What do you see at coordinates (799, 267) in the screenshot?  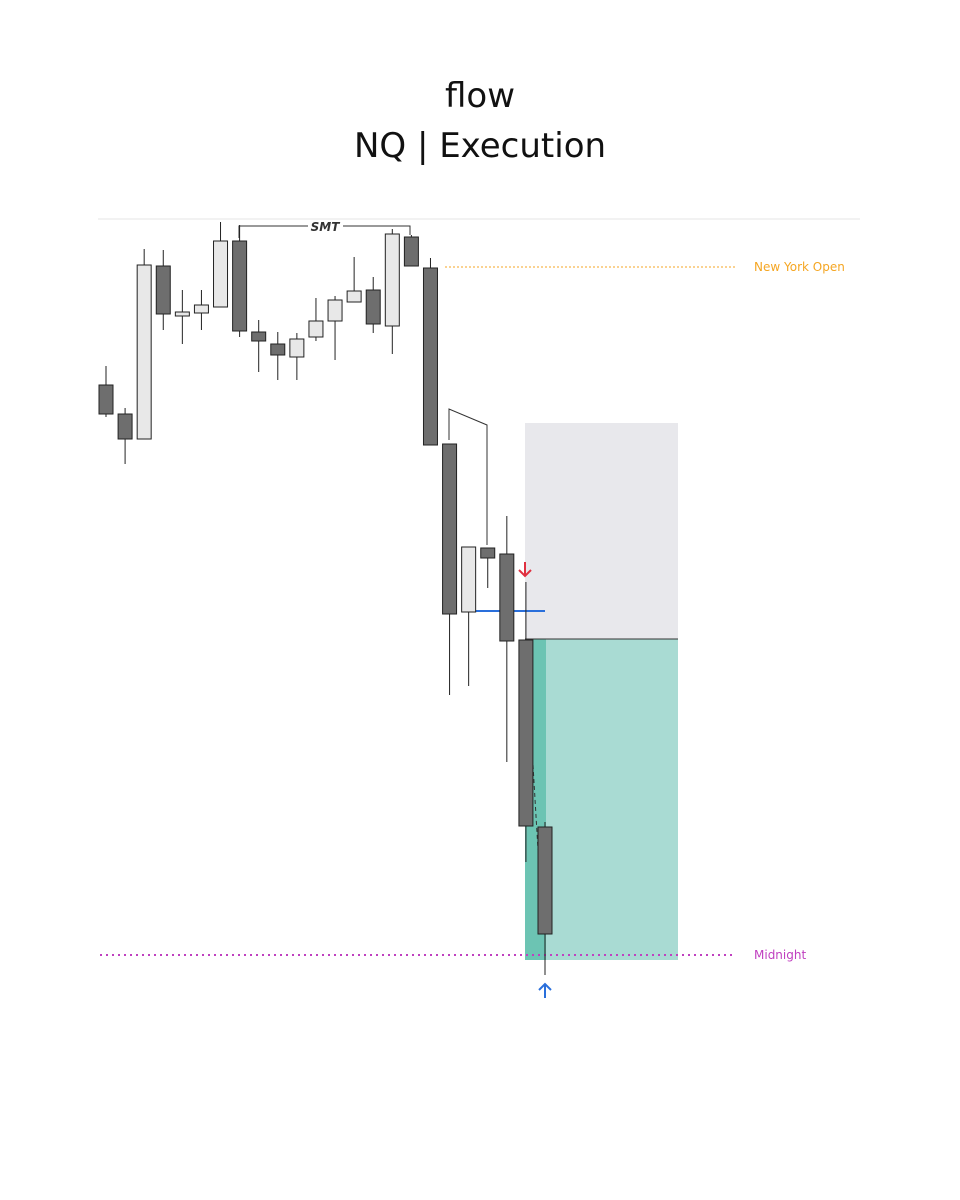 I see `ny-open-label: New York Open` at bounding box center [799, 267].